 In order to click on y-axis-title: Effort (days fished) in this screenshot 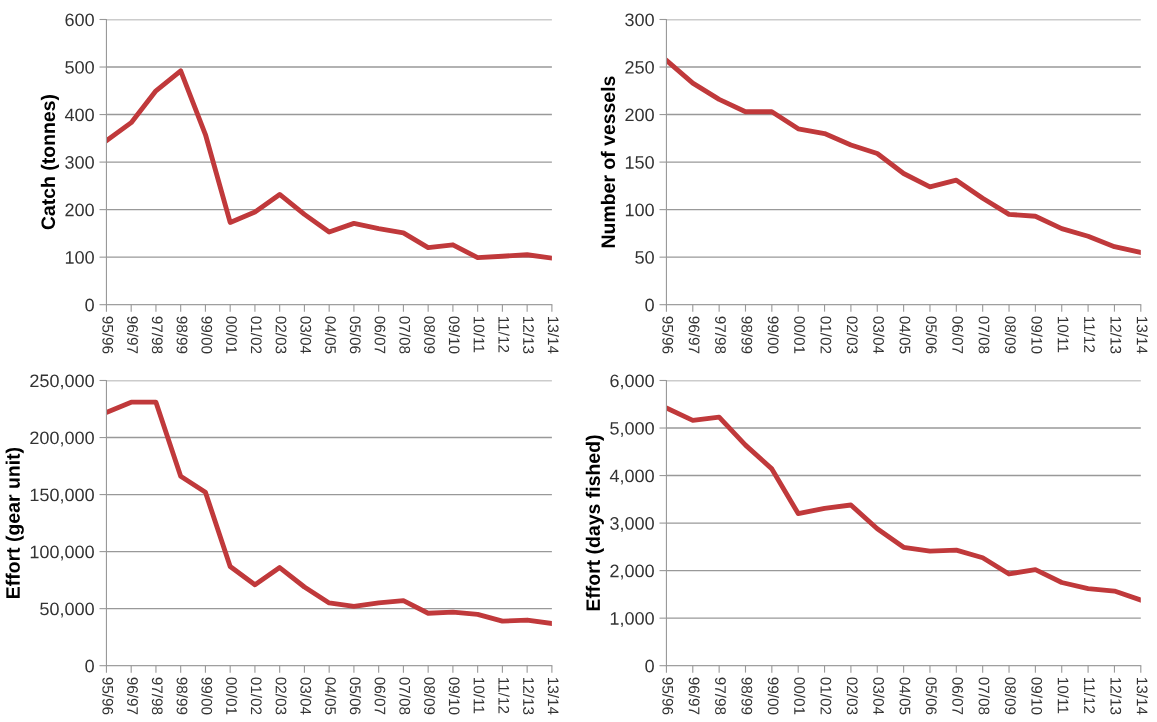, I will do `click(594, 523)`.